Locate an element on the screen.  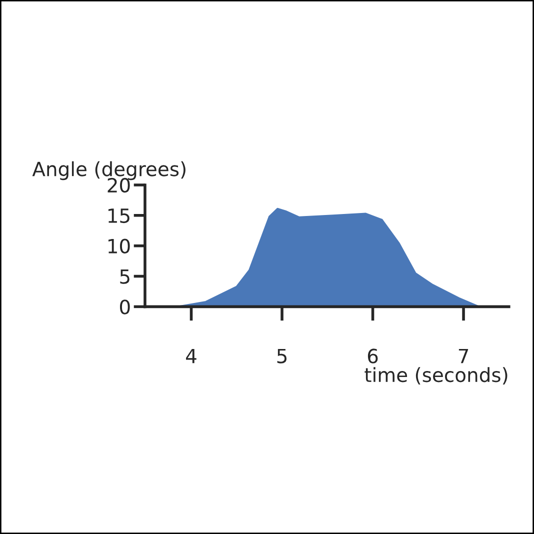
x-tick-label: 7 is located at coordinates (463, 356).